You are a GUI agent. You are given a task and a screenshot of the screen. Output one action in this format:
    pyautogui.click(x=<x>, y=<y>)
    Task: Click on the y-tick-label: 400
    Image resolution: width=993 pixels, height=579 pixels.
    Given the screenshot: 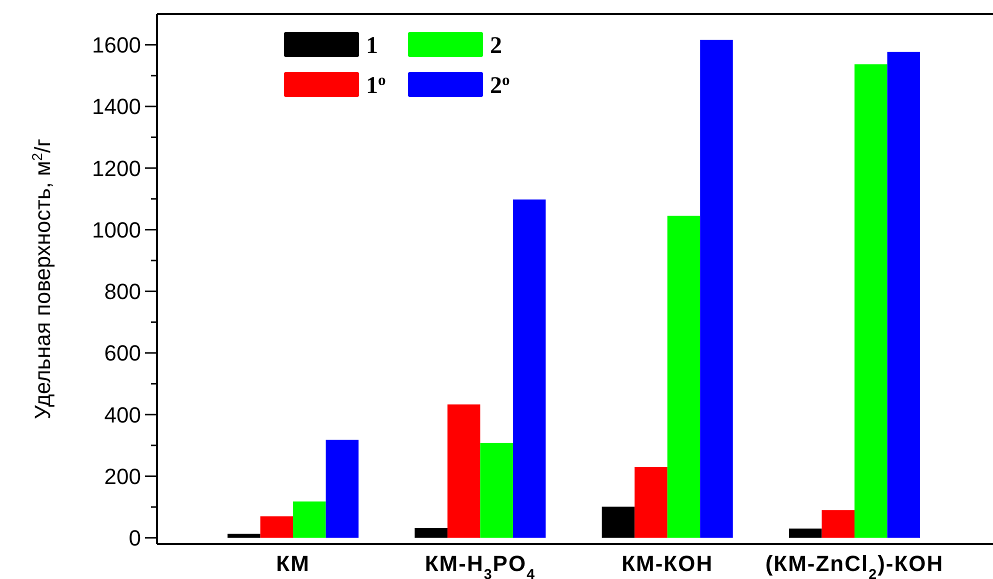 What is the action you would take?
    pyautogui.click(x=122, y=415)
    